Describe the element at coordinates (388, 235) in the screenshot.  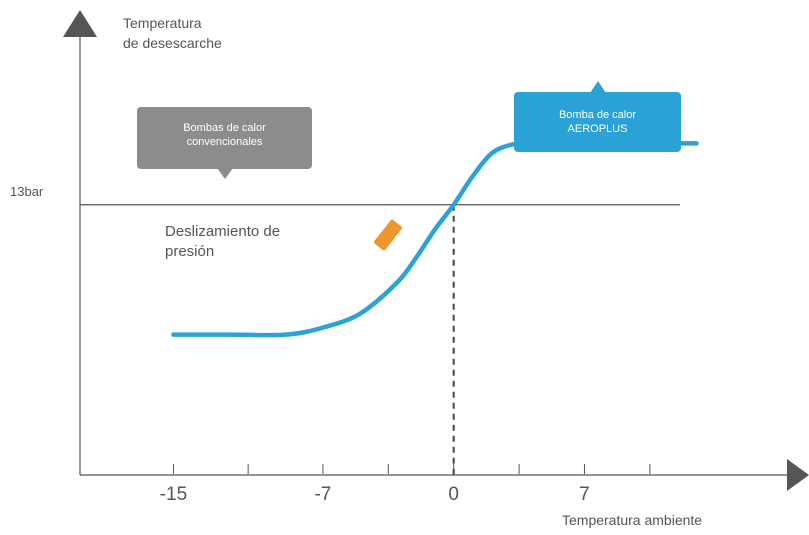
I see `highlight-marker` at that location.